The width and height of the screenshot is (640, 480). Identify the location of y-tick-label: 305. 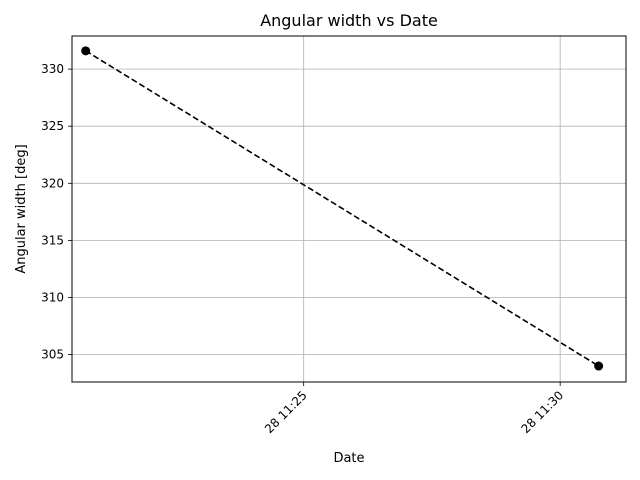
(52, 355).